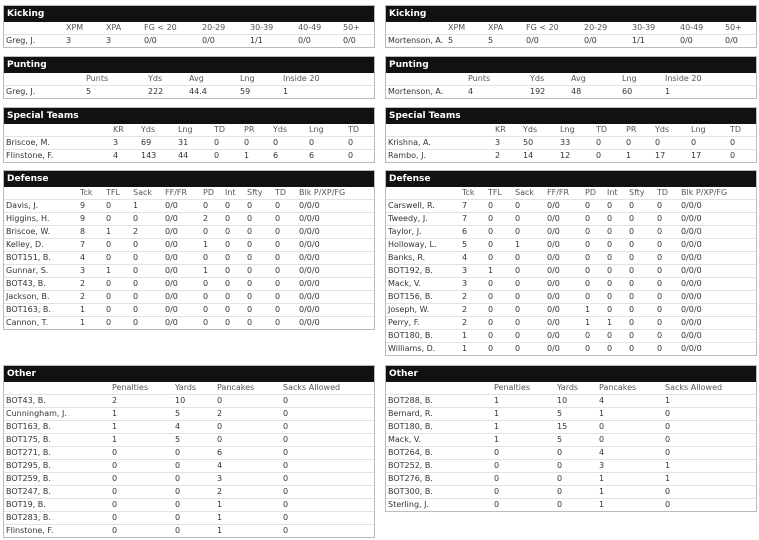 This screenshot has height=540, width=759. Describe the element at coordinates (594, 79) in the screenshot. I see `header-cell: Avg` at that location.